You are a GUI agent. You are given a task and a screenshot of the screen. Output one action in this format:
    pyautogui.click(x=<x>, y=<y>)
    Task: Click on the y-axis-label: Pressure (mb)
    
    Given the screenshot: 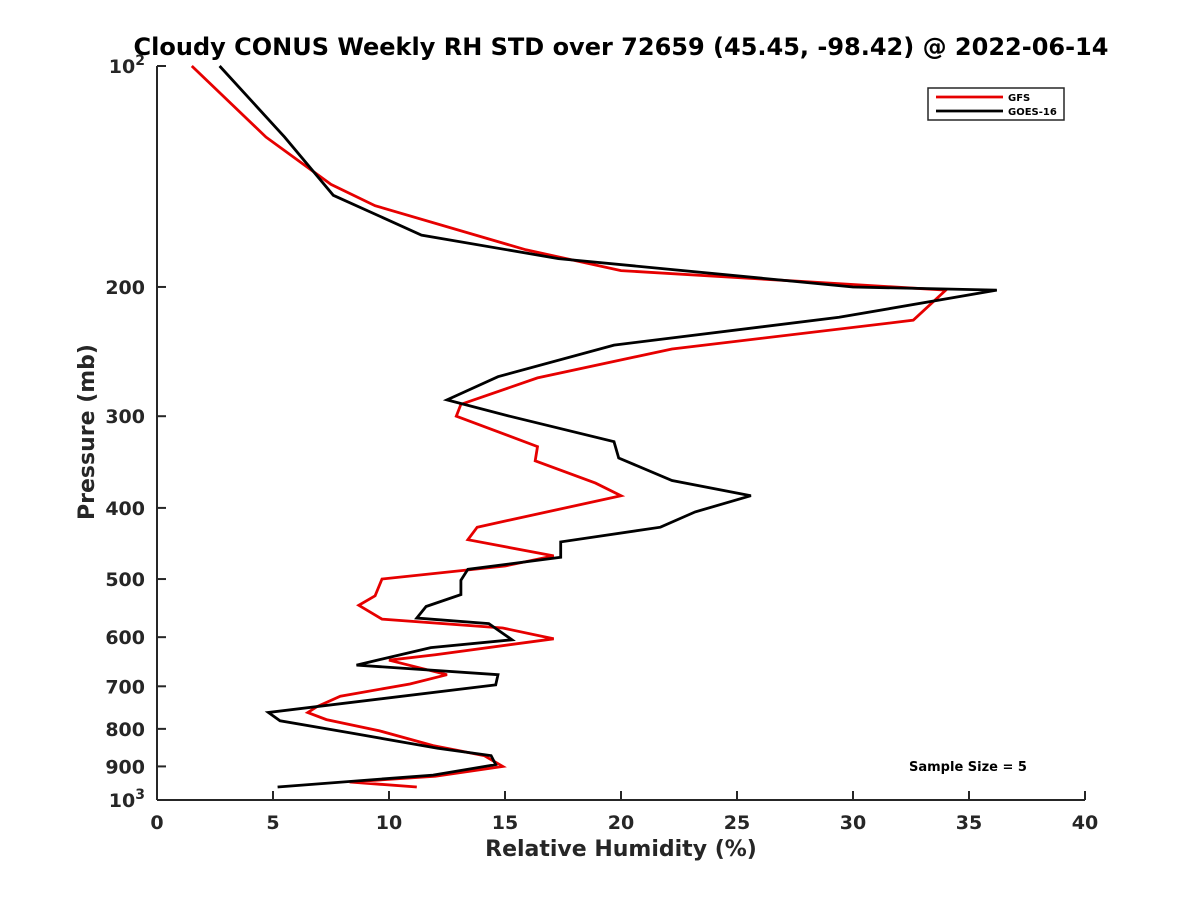 What is the action you would take?
    pyautogui.click(x=87, y=432)
    